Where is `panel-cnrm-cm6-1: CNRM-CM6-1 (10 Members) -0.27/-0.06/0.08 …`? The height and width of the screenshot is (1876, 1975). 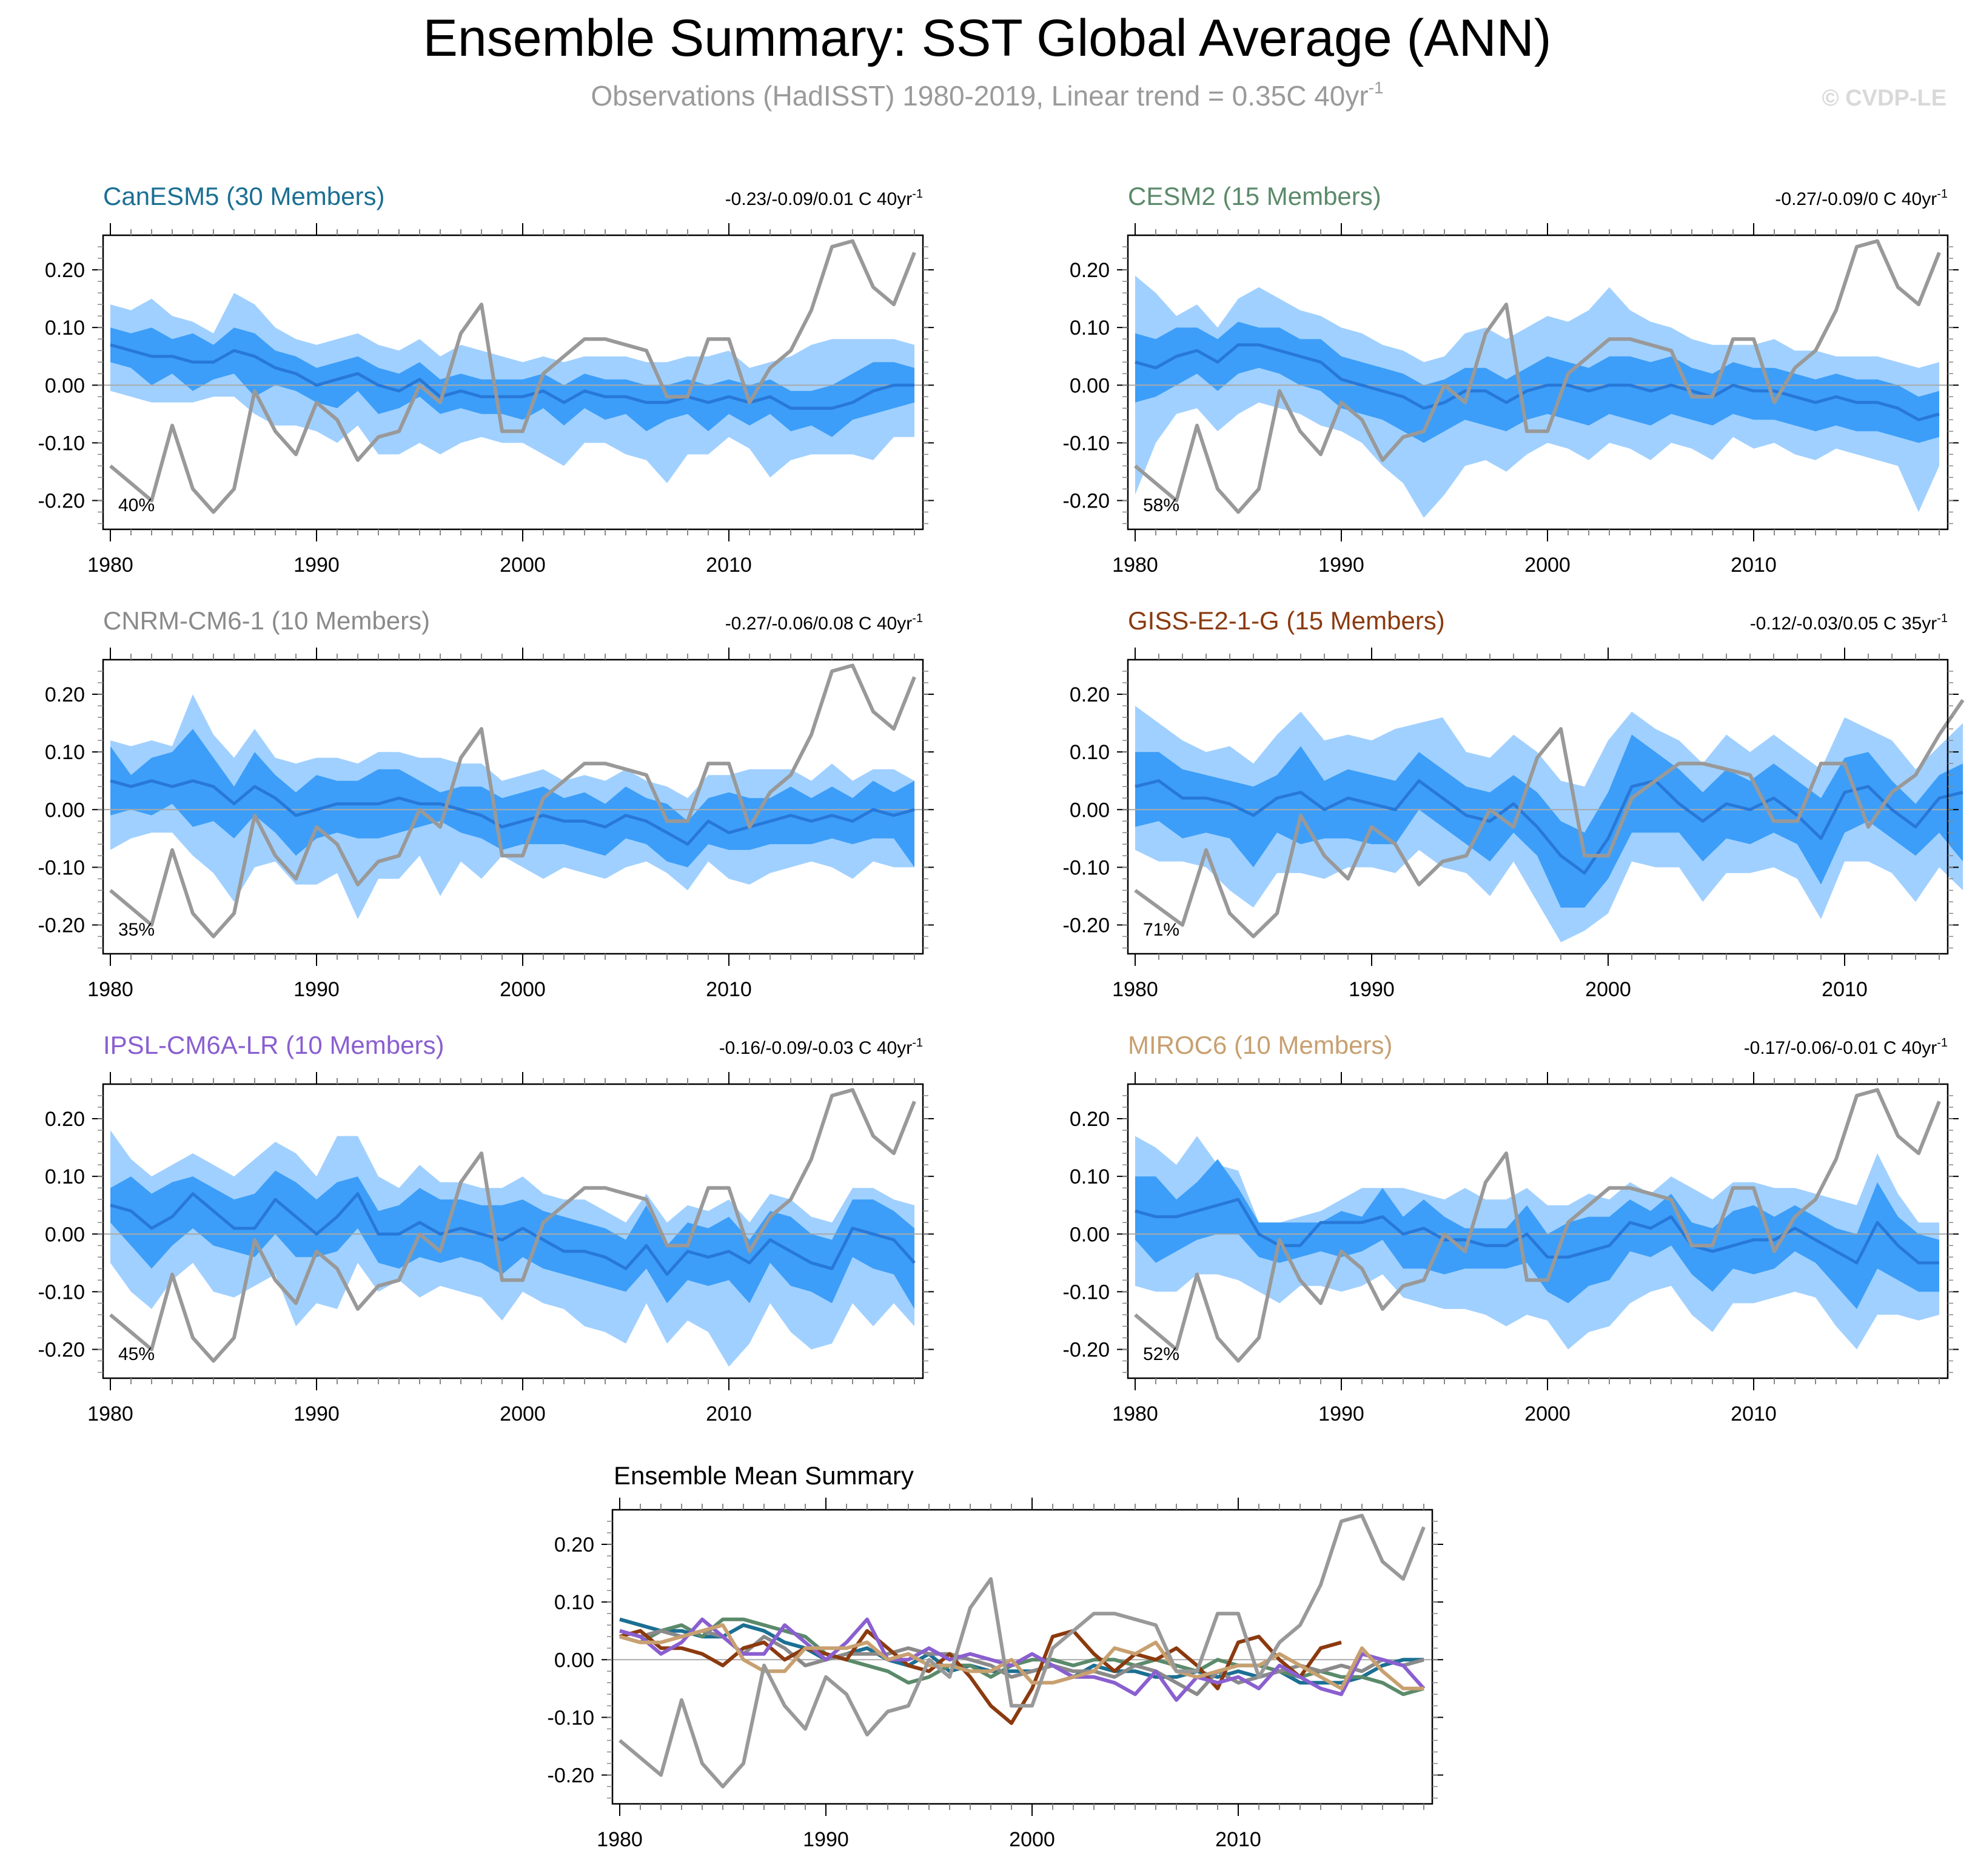 panel-cnrm-cm6-1: CNRM-CM6-1 (10 Members) -0.27/-0.06/0.08 … is located at coordinates (486, 803).